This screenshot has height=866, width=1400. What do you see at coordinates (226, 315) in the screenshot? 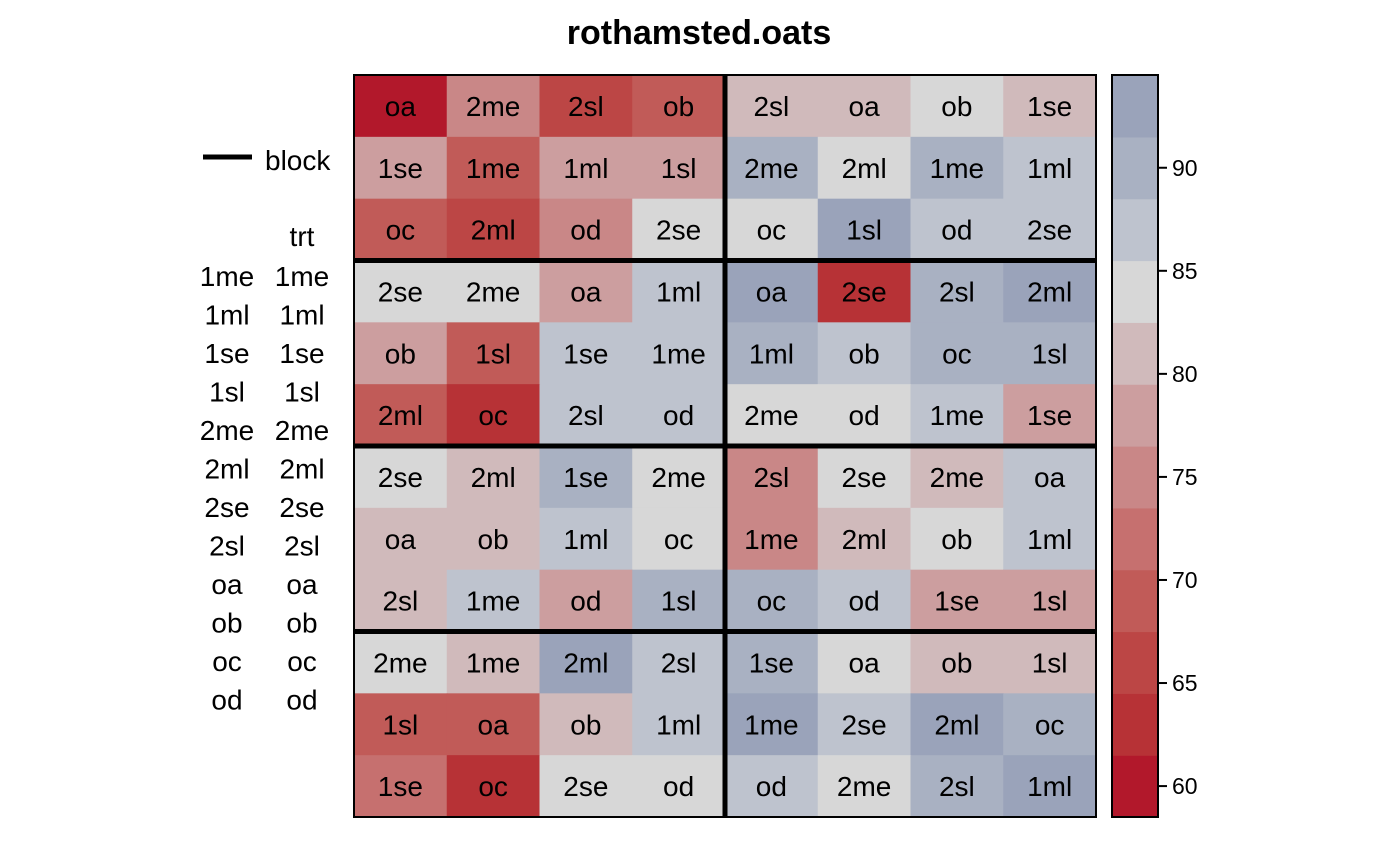
I see `trt-legend-item: 1ml` at bounding box center [226, 315].